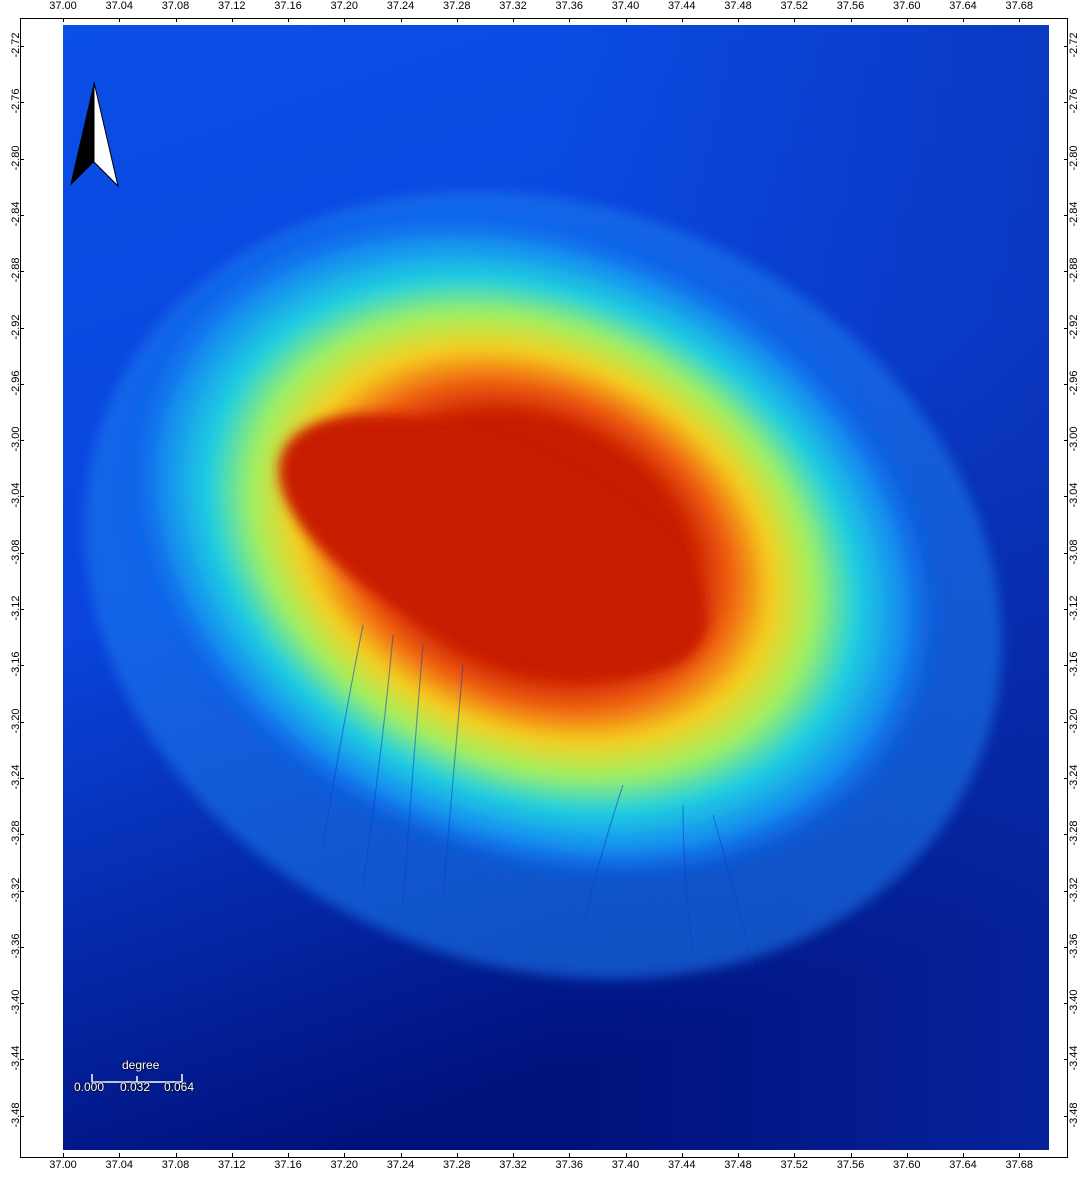 Image resolution: width=1089 pixels, height=1179 pixels. Describe the element at coordinates (119, 1165) in the screenshot. I see `x-tick-label-bottom: 37.04` at that location.